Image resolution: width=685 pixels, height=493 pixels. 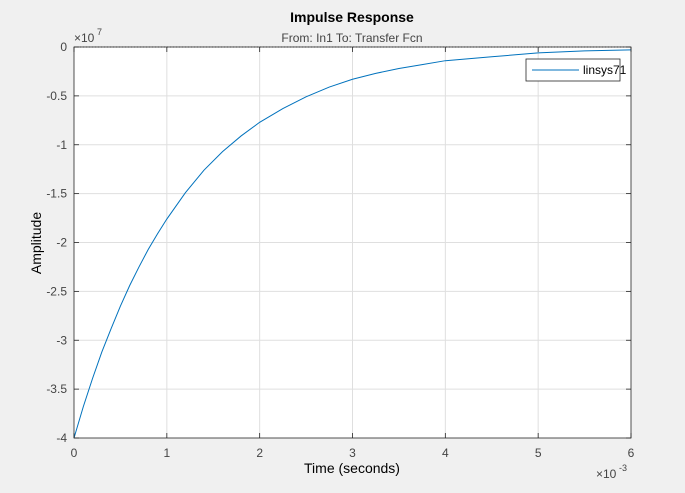 What do you see at coordinates (259, 453) in the screenshot?
I see `x-tick-label: 2` at bounding box center [259, 453].